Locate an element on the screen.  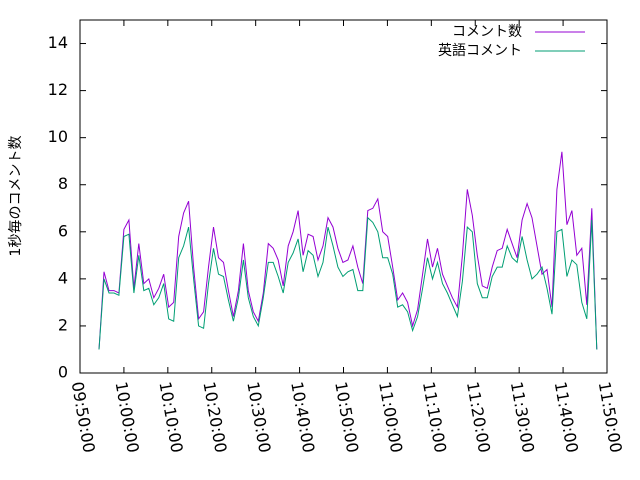
y-tick-label: 12 is located at coordinates (58, 89).